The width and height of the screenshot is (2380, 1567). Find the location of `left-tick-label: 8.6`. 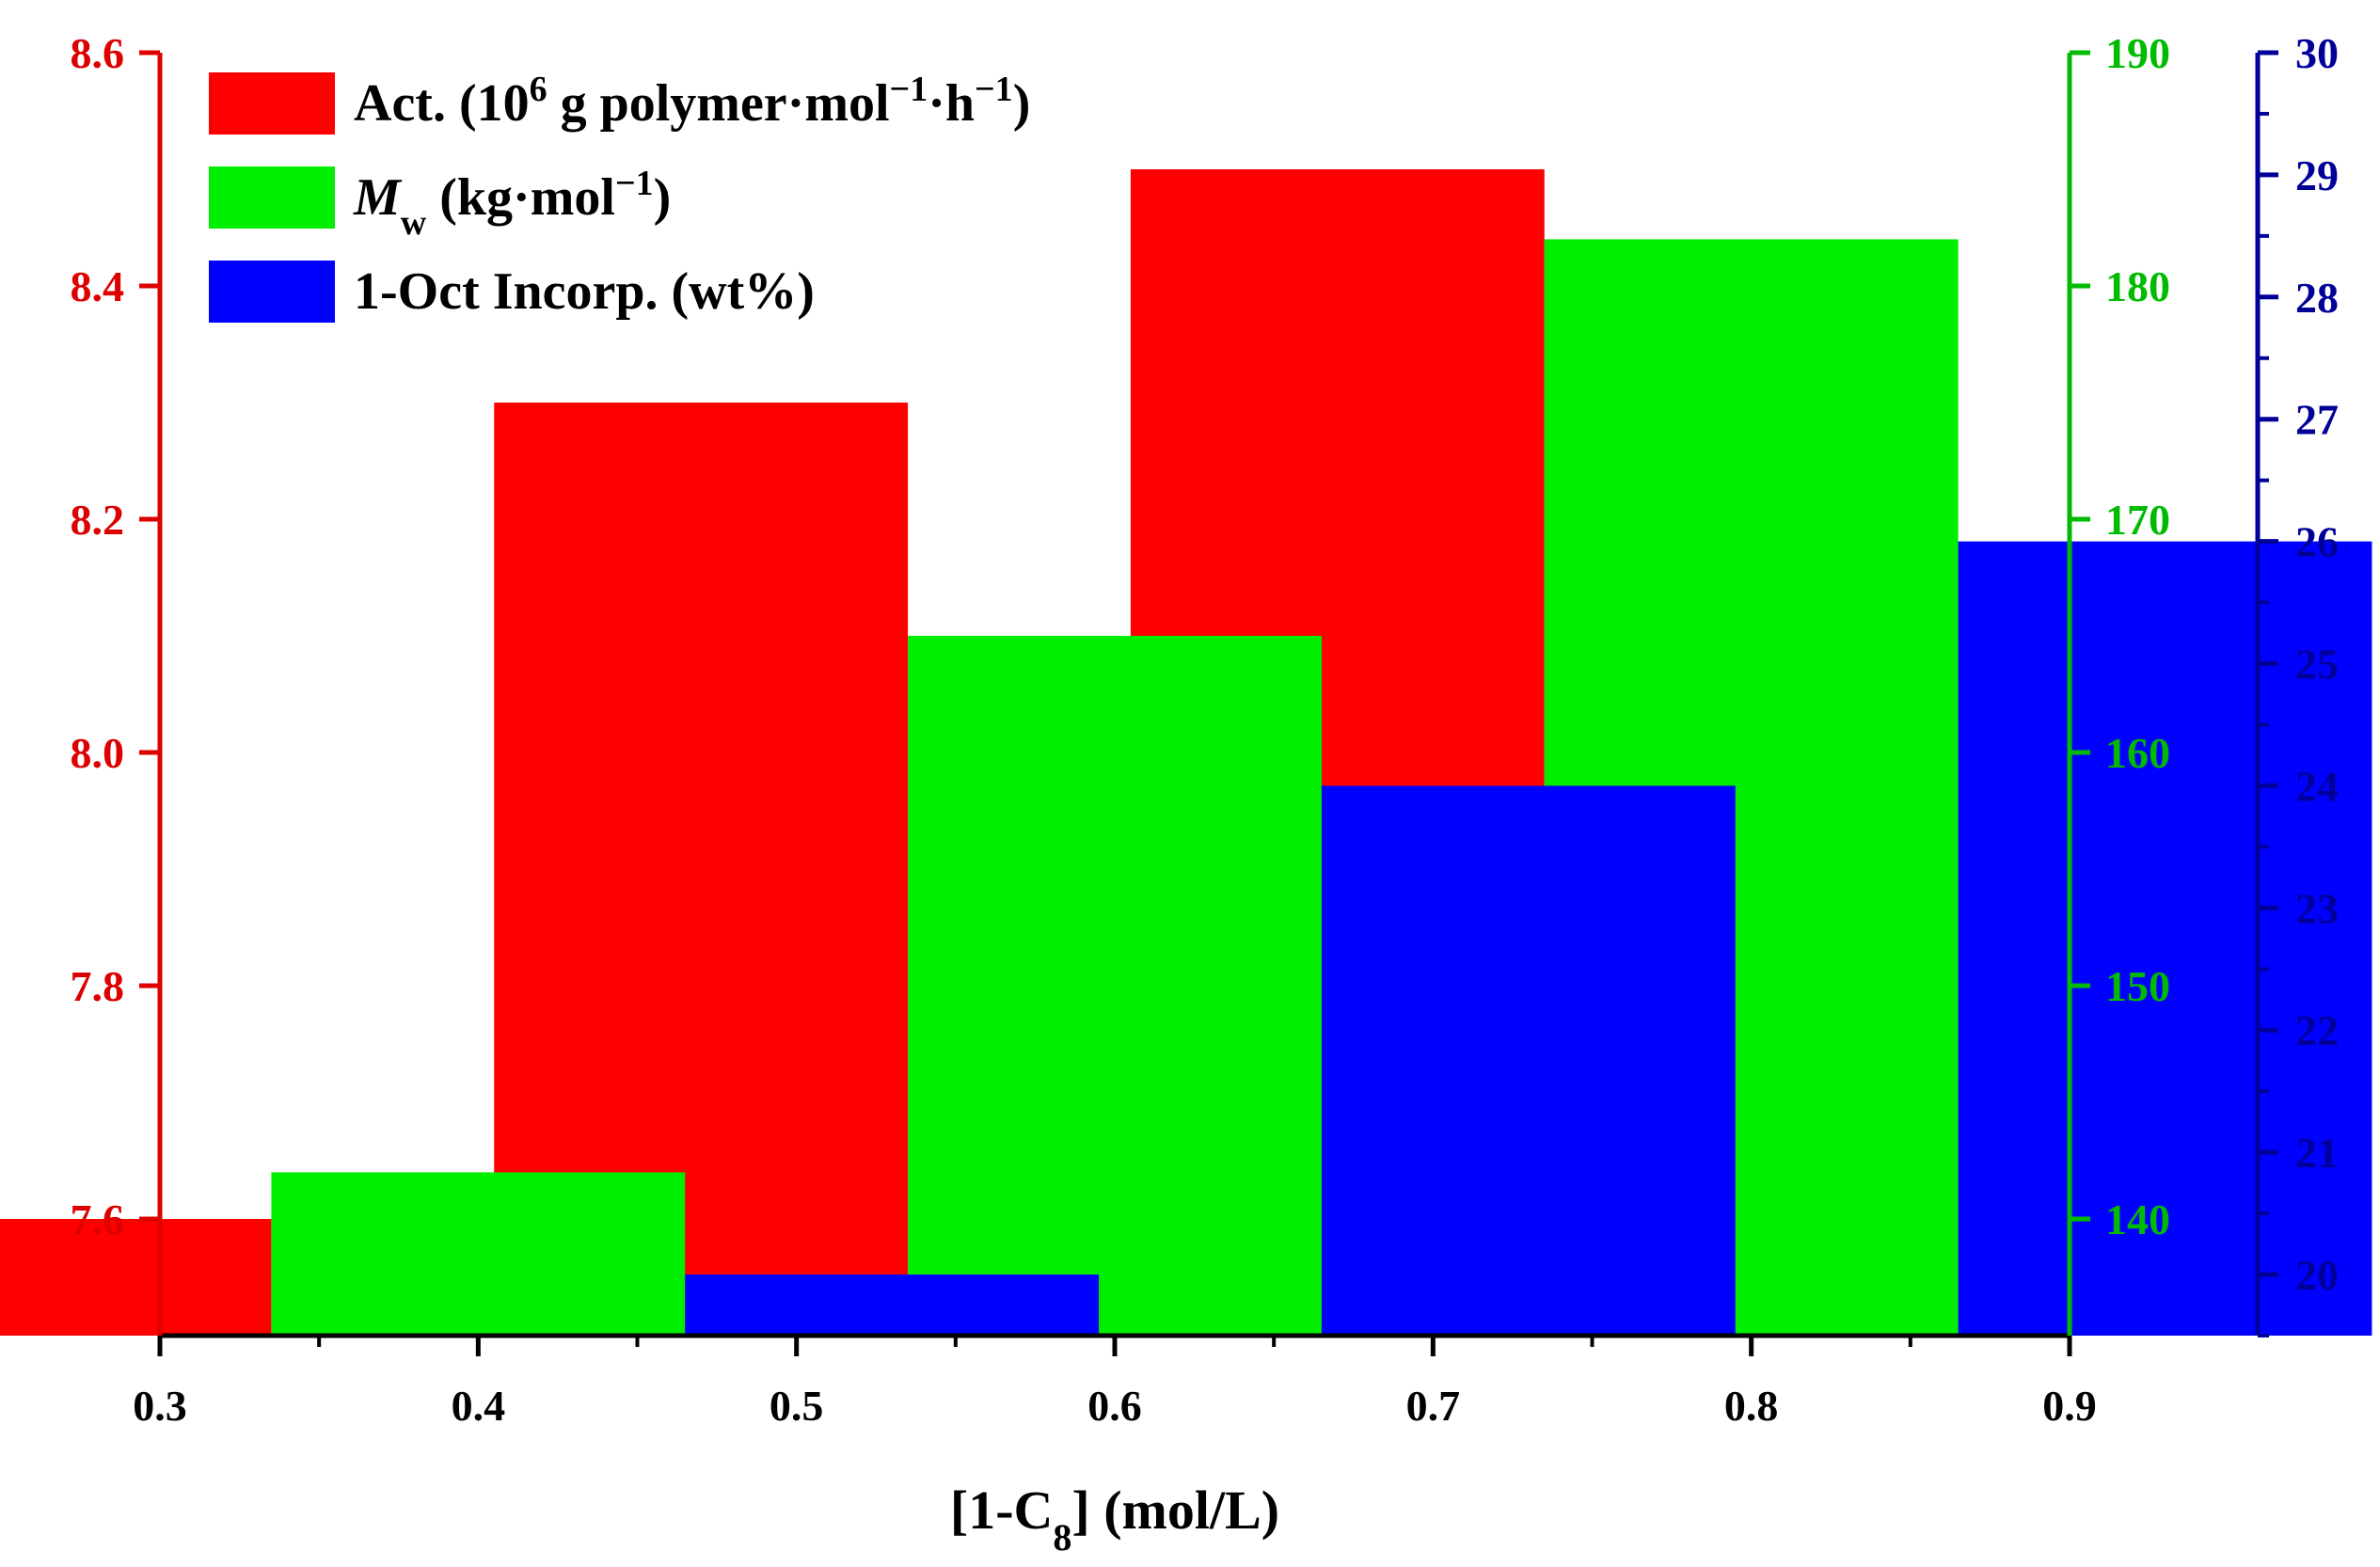

left-tick-label: 8.6 is located at coordinates (98, 53).